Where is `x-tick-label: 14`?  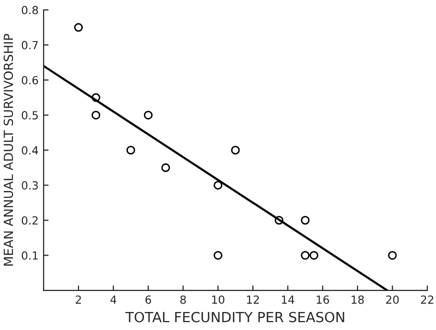 x-tick-label: 14 is located at coordinates (288, 300).